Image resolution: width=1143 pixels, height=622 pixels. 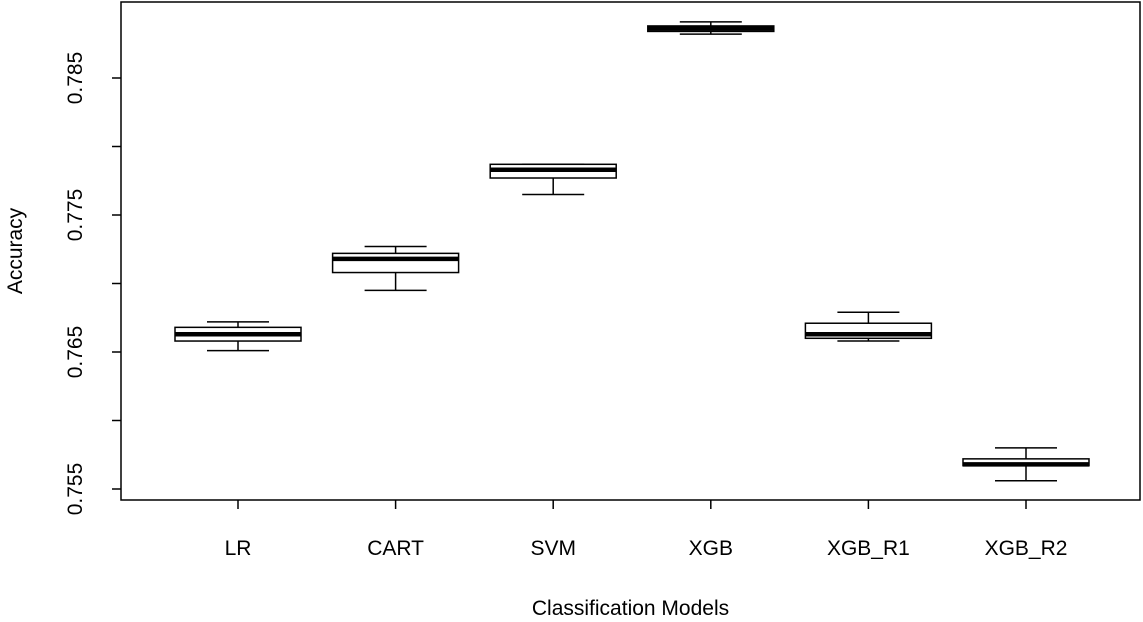 I want to click on y-axis-title: Accuracy, so click(x=15, y=250).